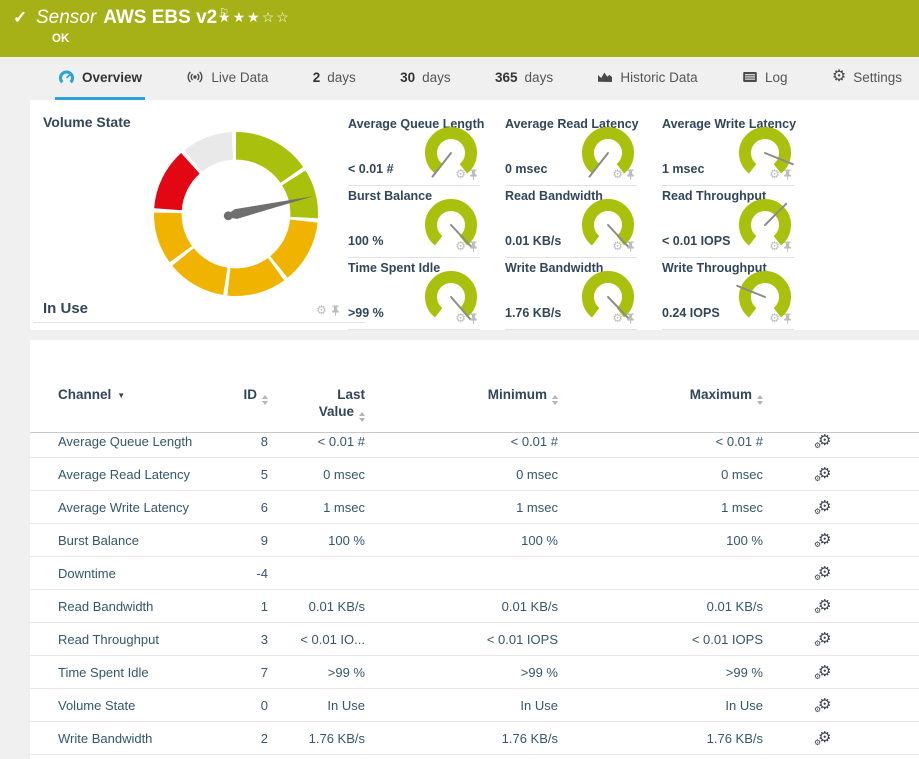 The width and height of the screenshot is (919, 759). I want to click on channel-gauge-cell: Read Throughput < 0.01 IOPS ⚙, so click(728, 222).